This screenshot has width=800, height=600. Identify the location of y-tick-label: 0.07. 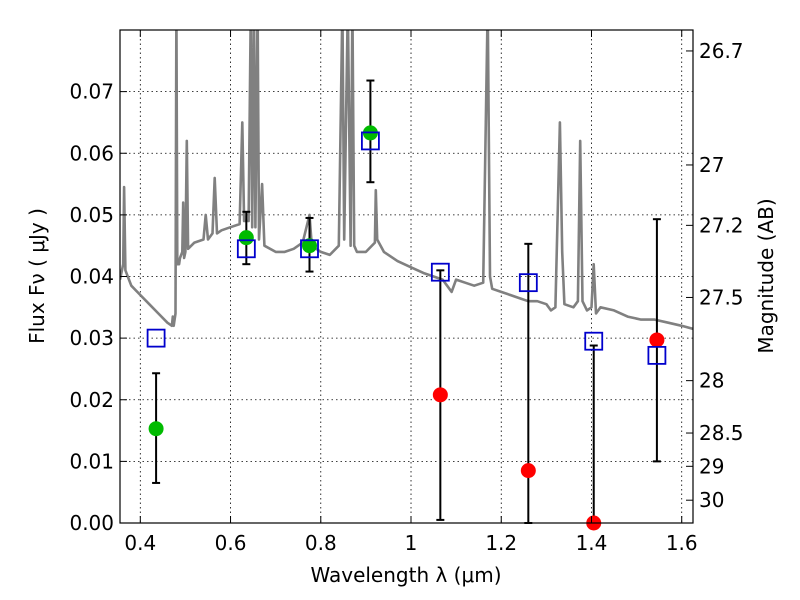
(91, 92).